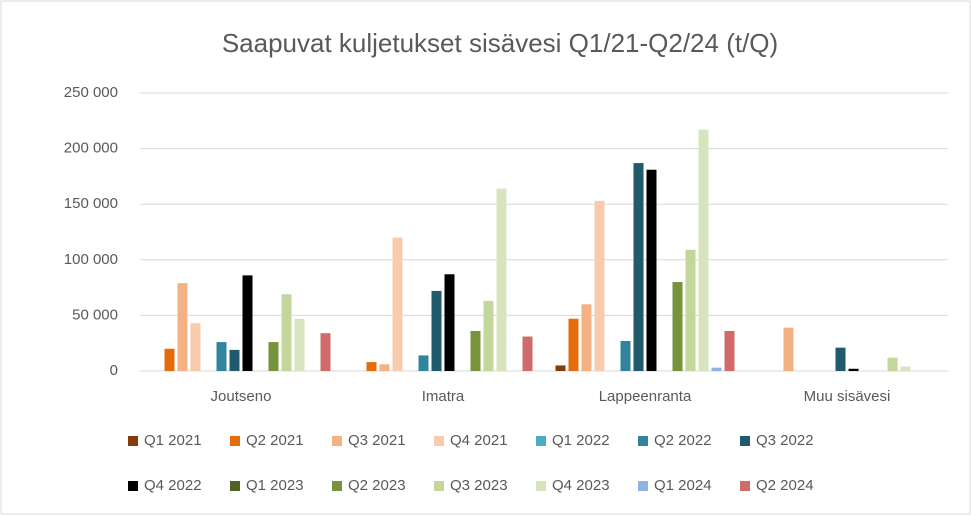 This screenshot has height=515, width=971. Describe the element at coordinates (275, 485) in the screenshot. I see `legend-label: Q1 2023` at that location.